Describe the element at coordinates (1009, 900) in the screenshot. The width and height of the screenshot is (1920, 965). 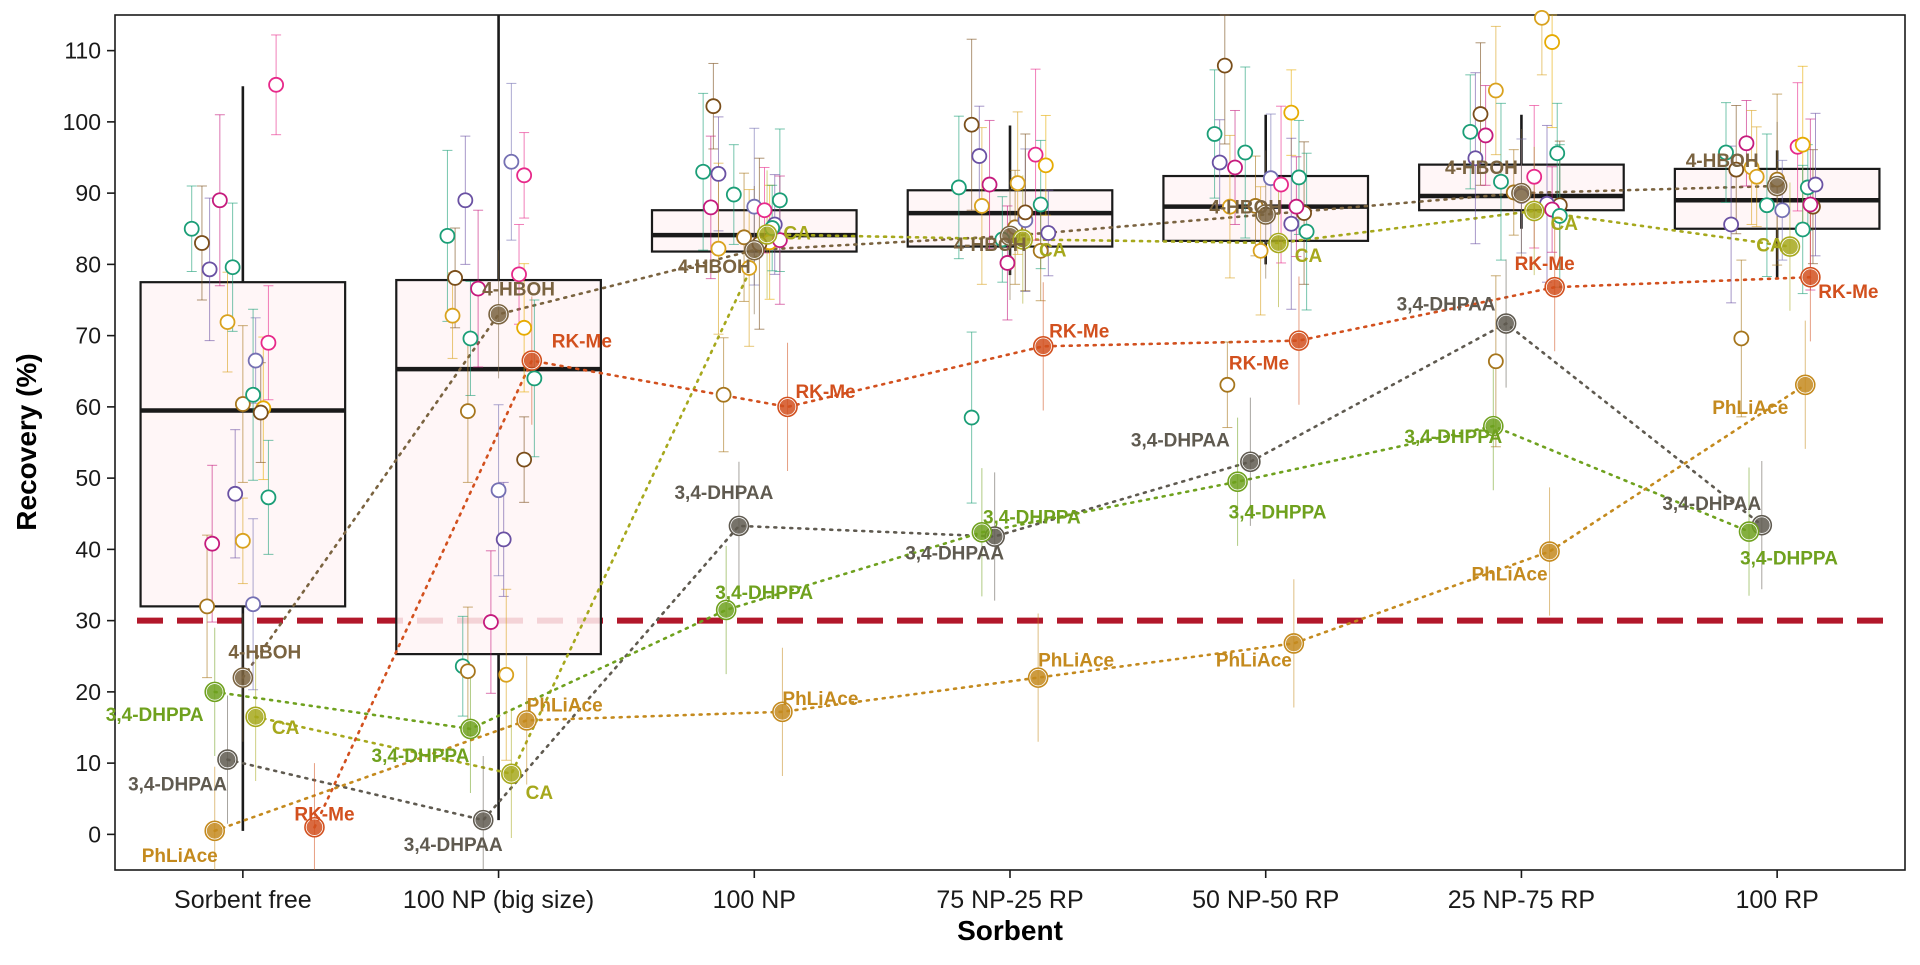
I see `x-tick-label: 75 NP-25 RP` at that location.